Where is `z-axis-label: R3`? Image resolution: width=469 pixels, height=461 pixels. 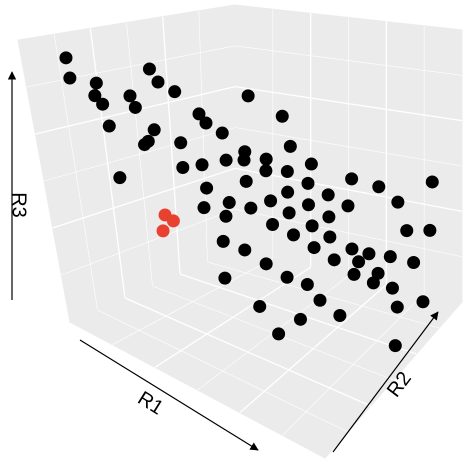 z-axis-label: R3 is located at coordinates (19, 205).